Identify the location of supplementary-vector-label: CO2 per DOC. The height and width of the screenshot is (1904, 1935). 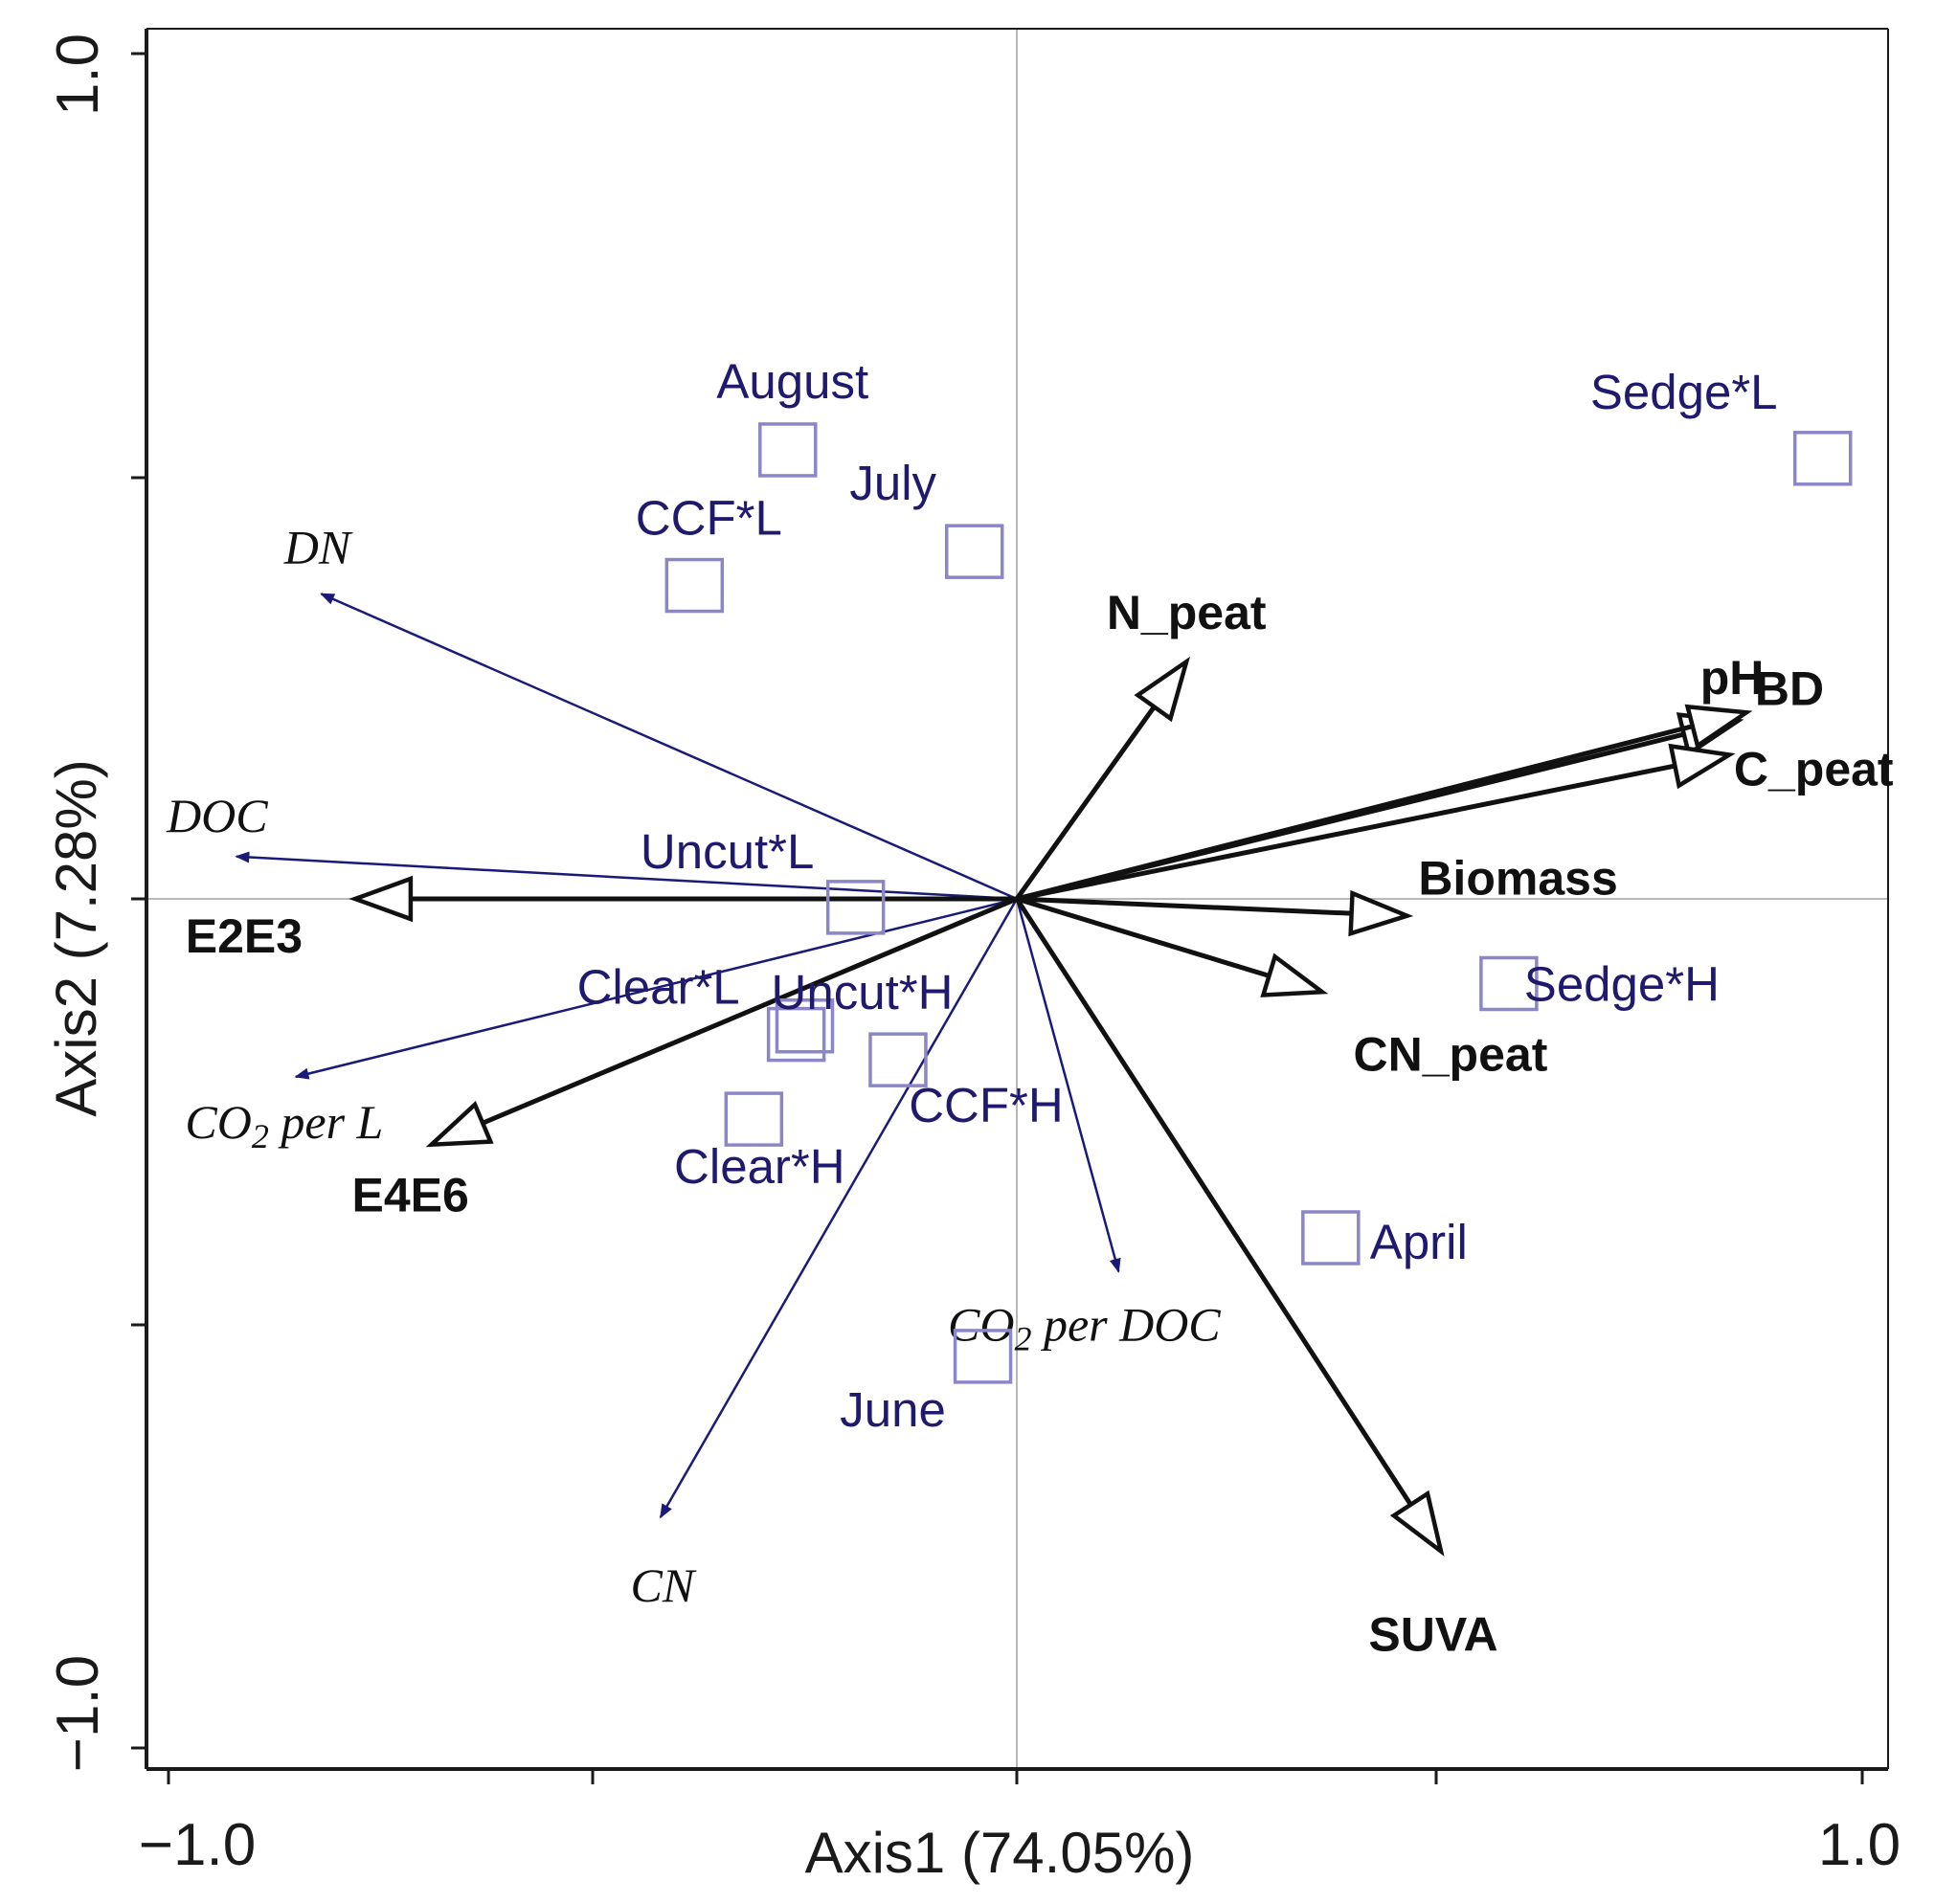
(1084, 1327).